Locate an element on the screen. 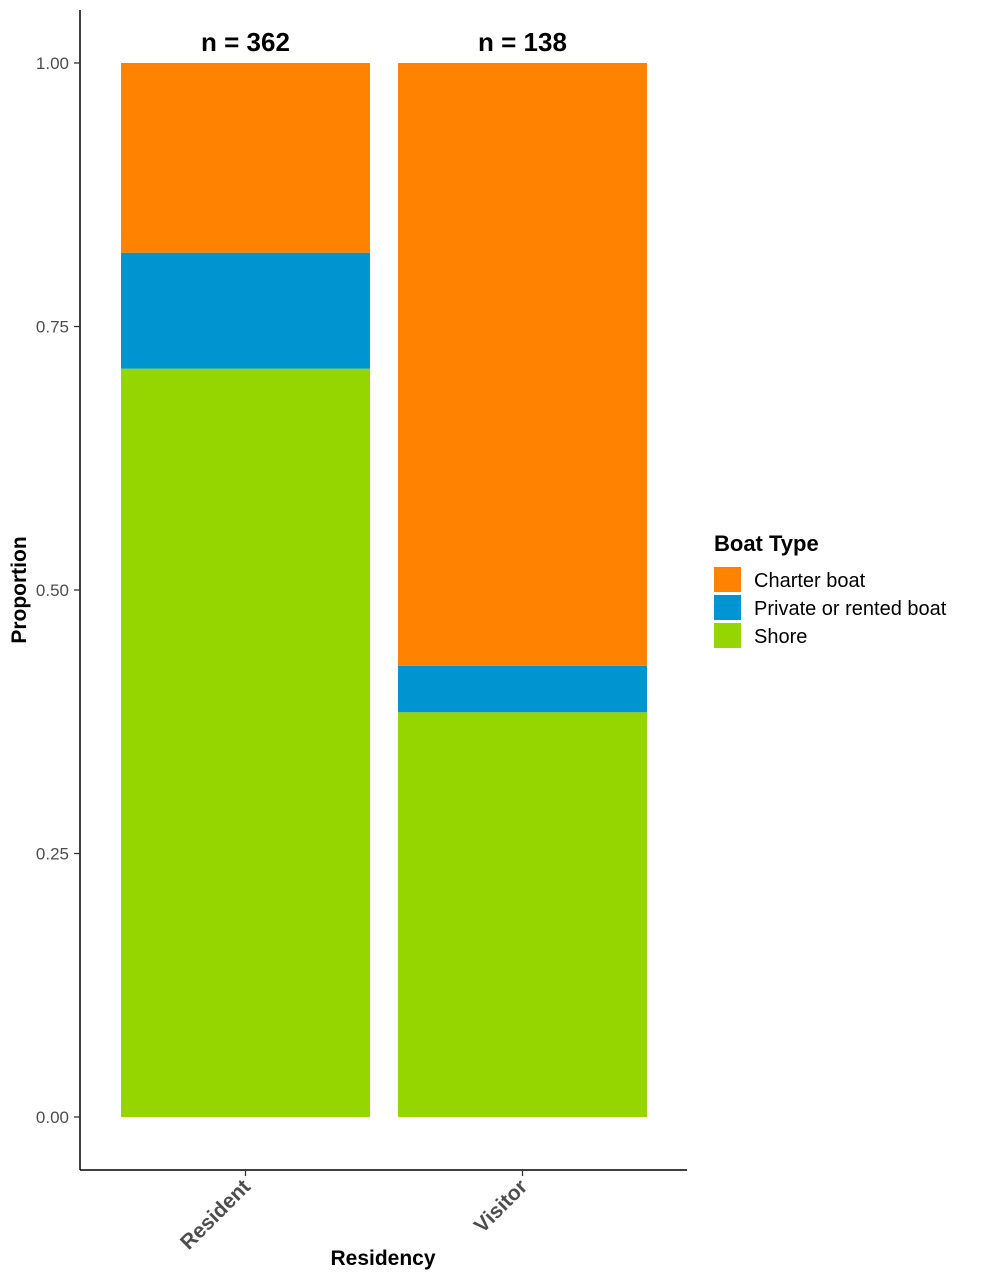  y-tick-label: 0.25 is located at coordinates (52, 854).